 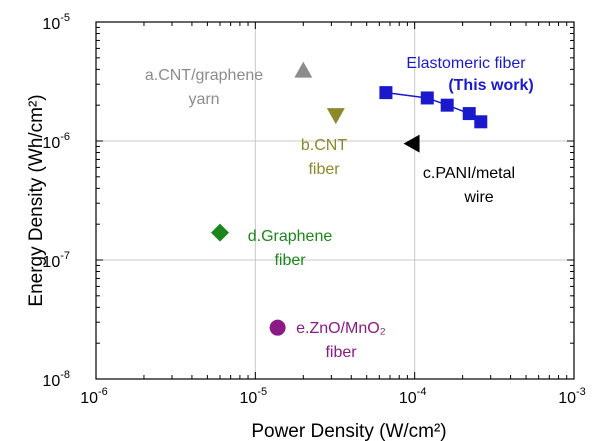 I want to click on series-annotation-label: yarn, so click(x=203, y=99).